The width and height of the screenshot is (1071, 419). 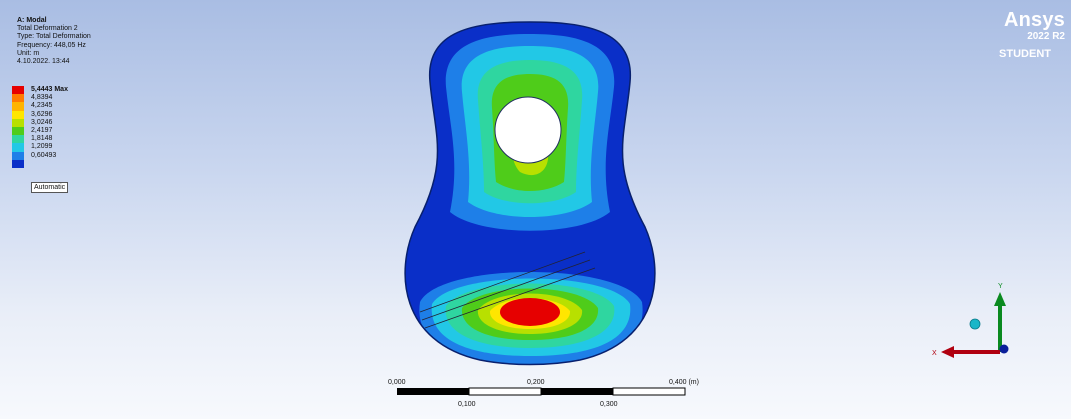 I want to click on z-axis-dot, so click(x=1004, y=349).